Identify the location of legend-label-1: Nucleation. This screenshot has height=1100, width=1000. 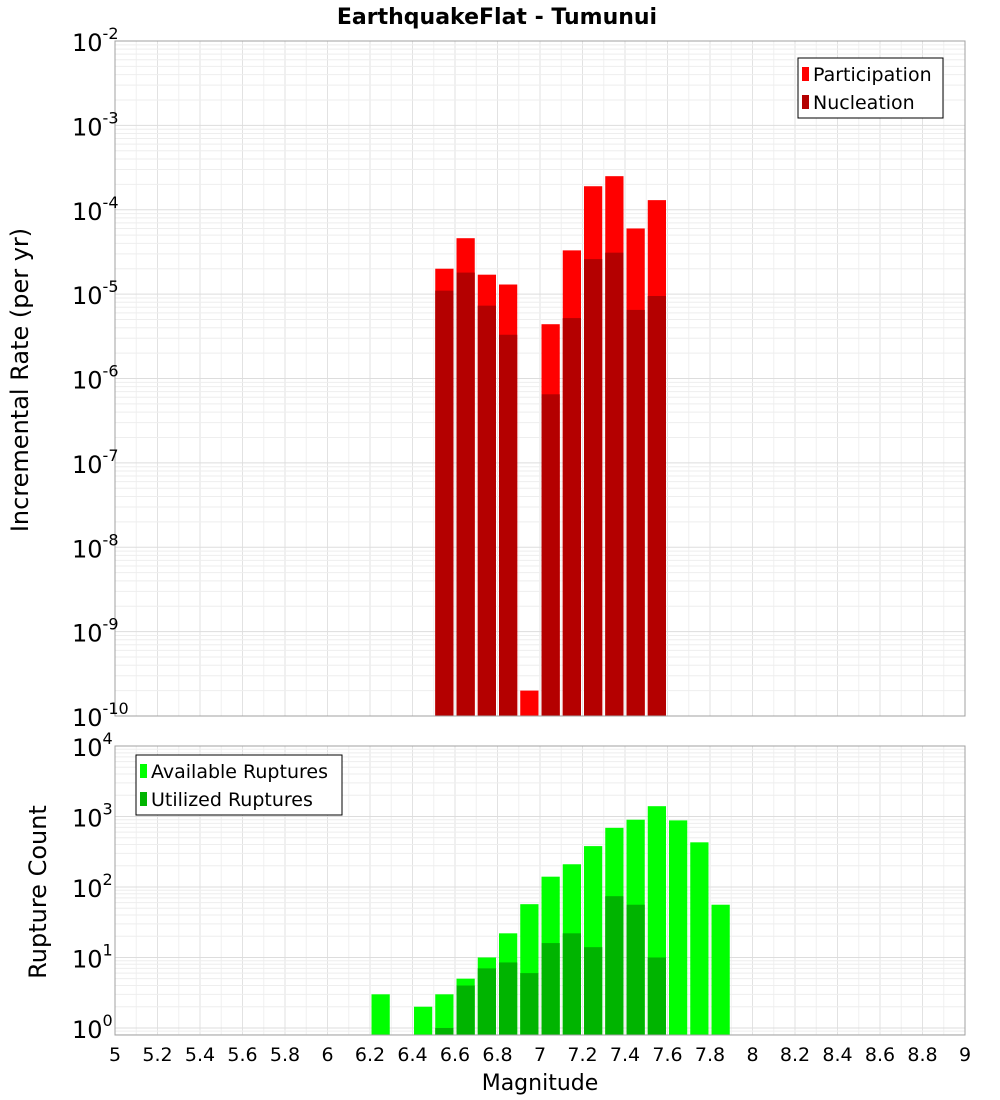
(864, 103).